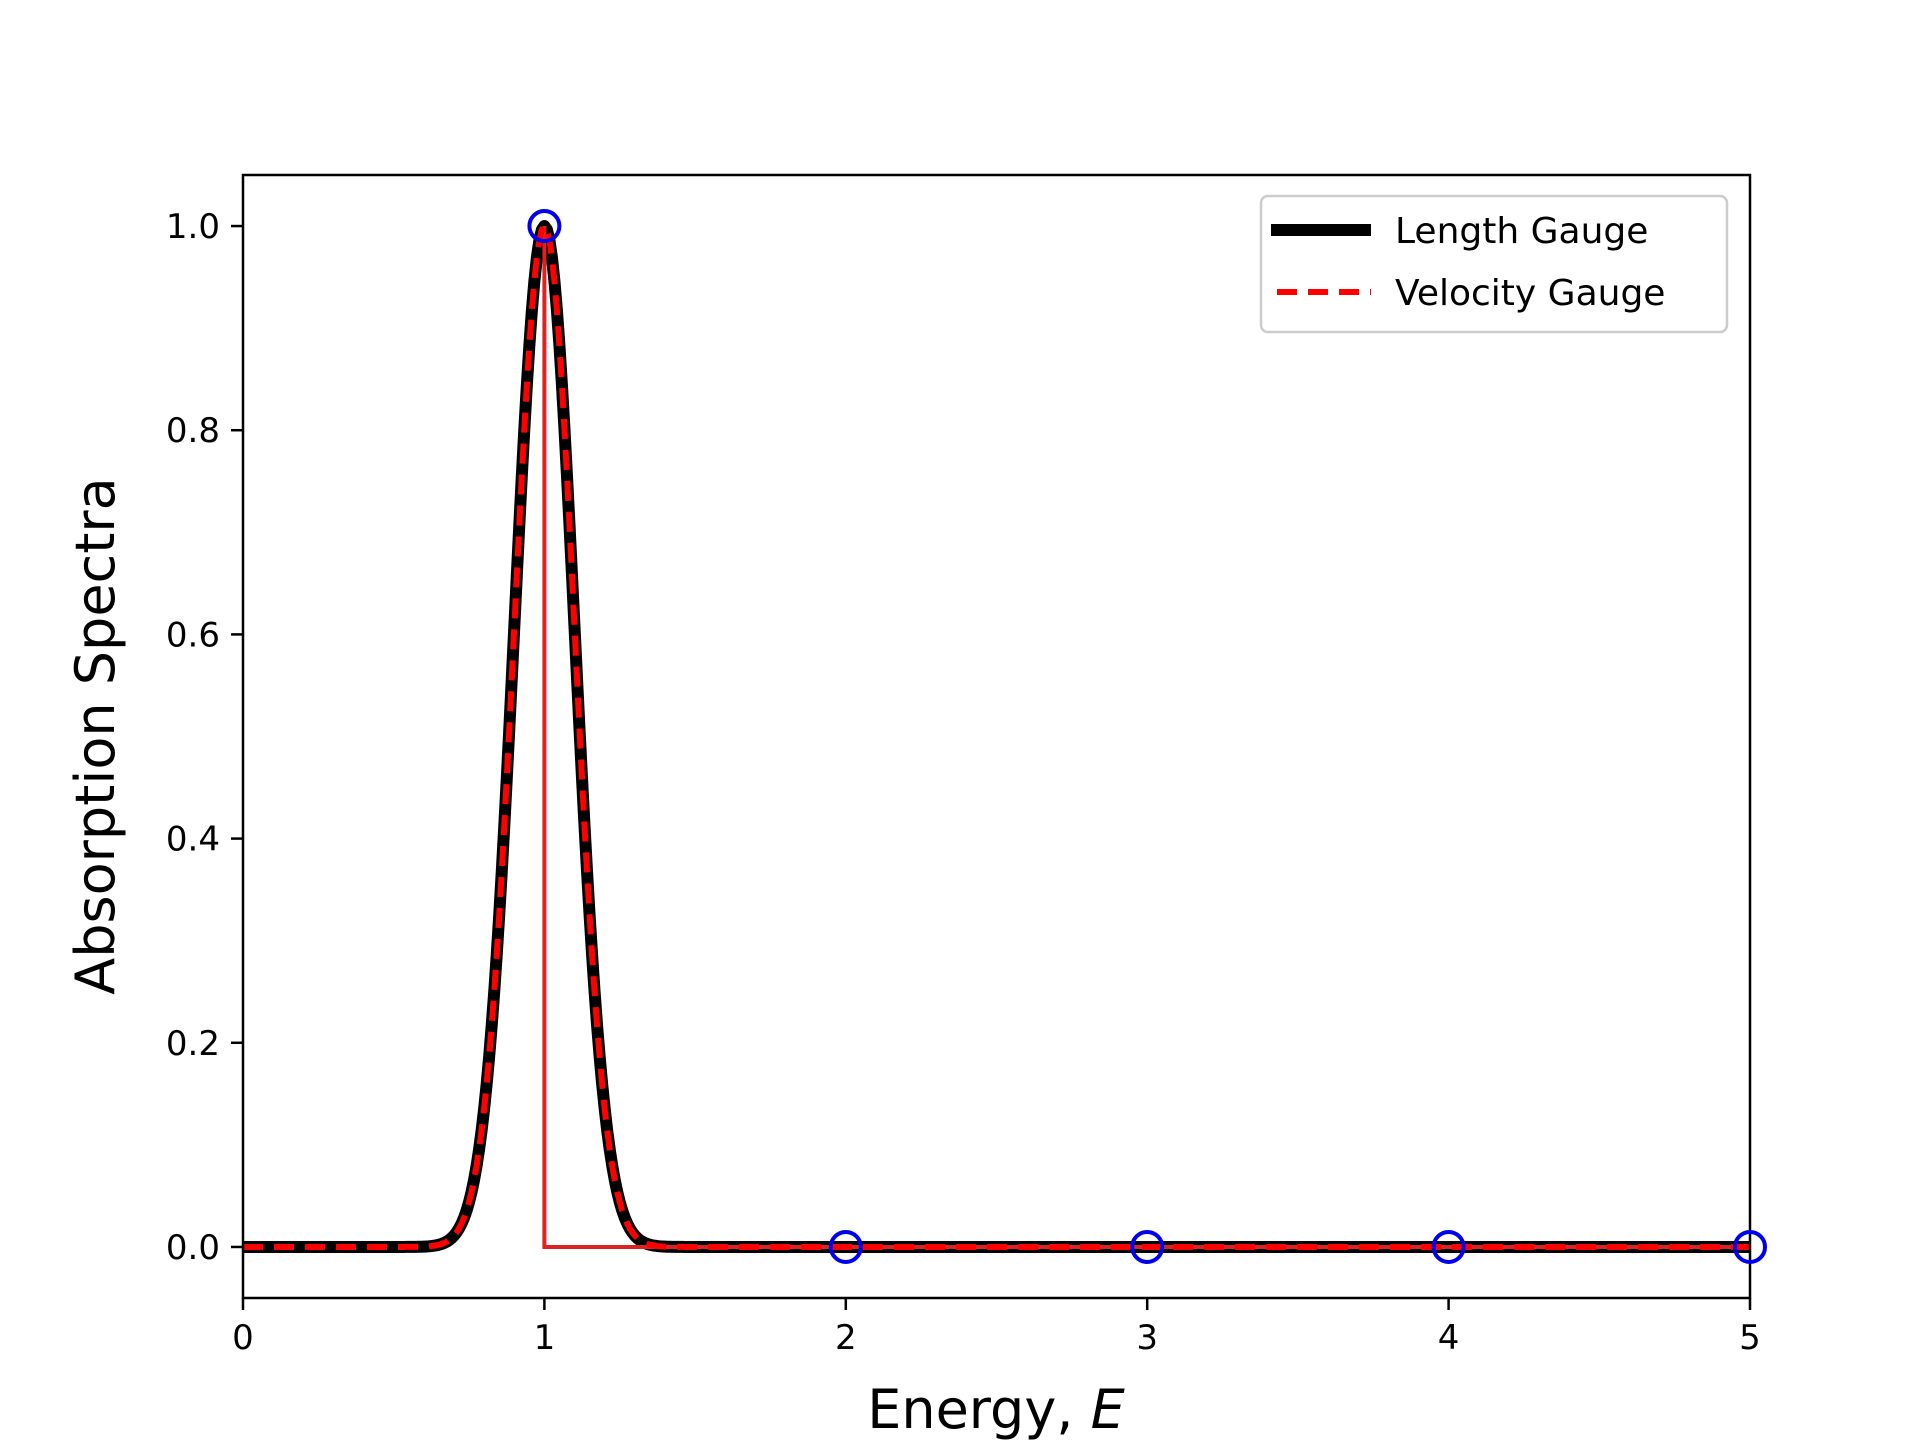 This screenshot has width=1920, height=1440. I want to click on y-tick-label: 0.4, so click(193, 840).